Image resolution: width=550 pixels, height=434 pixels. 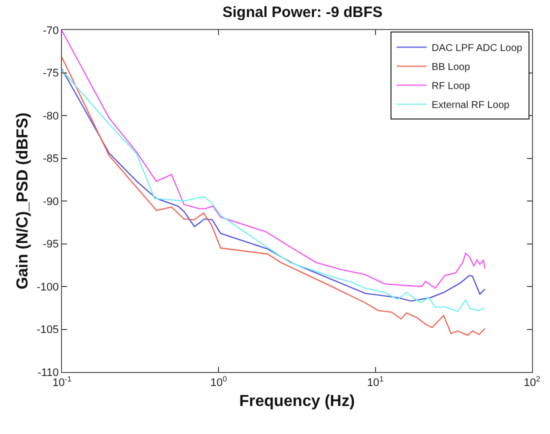 I want to click on y-tick-label: -90, so click(x=50, y=202).